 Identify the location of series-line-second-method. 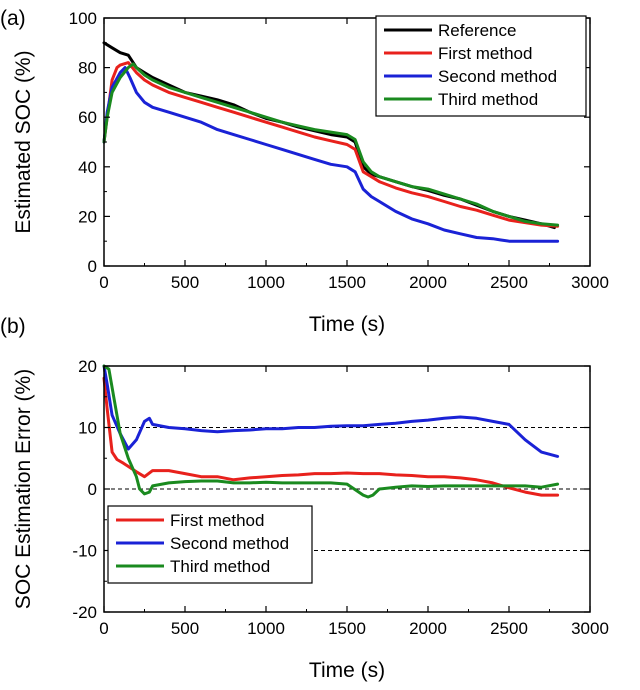
(331, 411).